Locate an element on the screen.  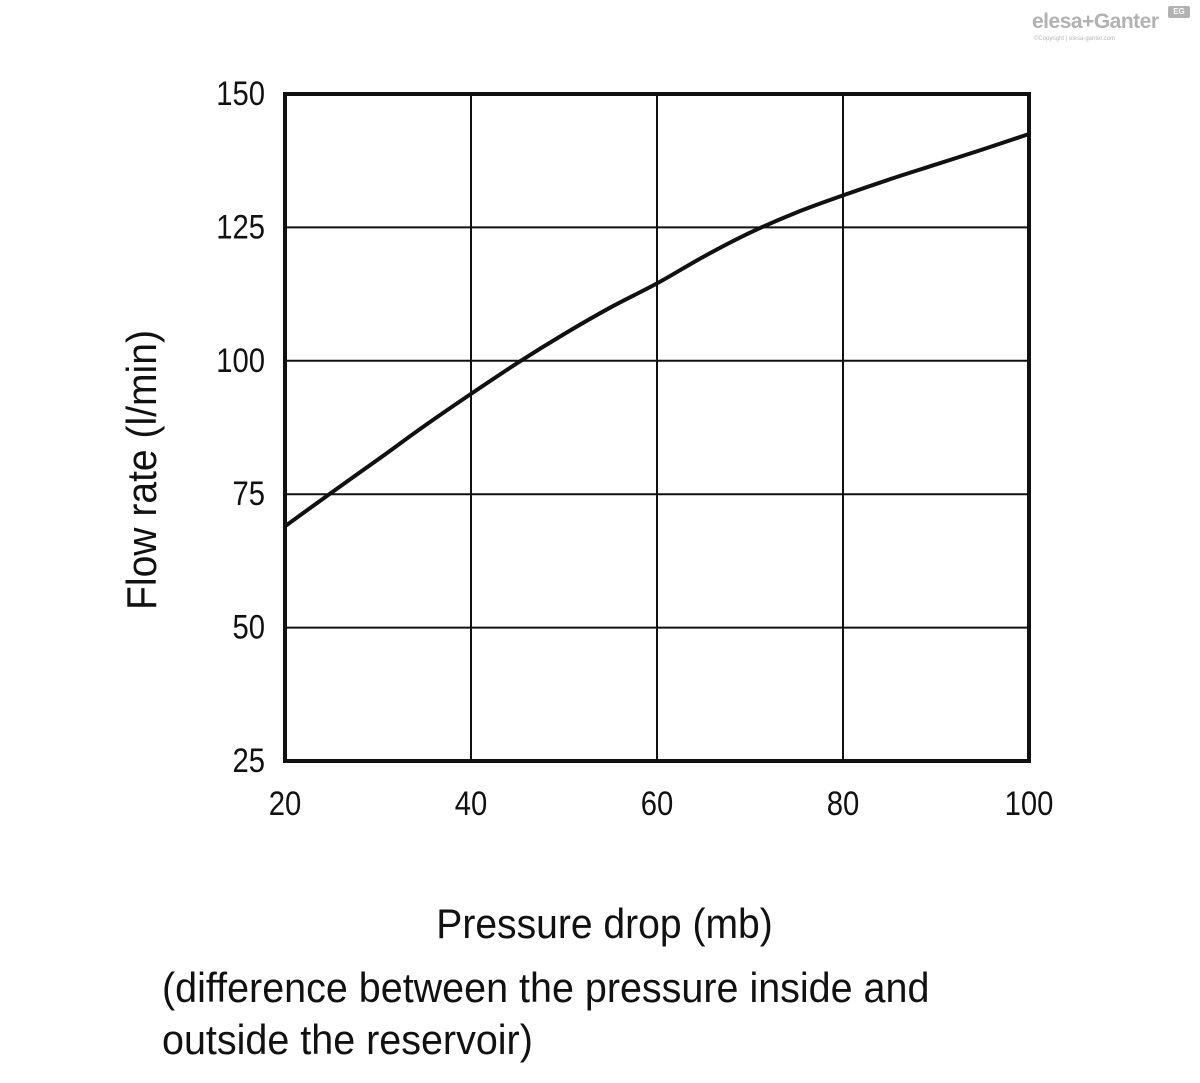
brand-mark-icon: EG is located at coordinates (1179, 12).